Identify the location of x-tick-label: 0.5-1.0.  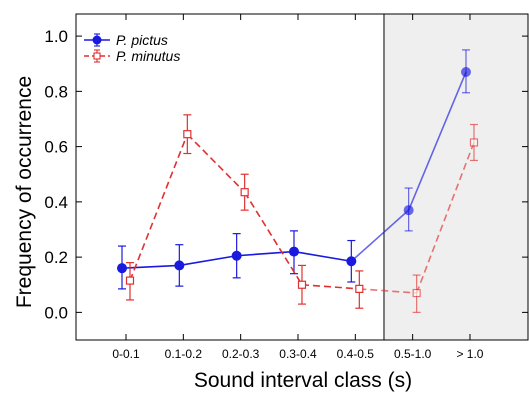
(413, 354).